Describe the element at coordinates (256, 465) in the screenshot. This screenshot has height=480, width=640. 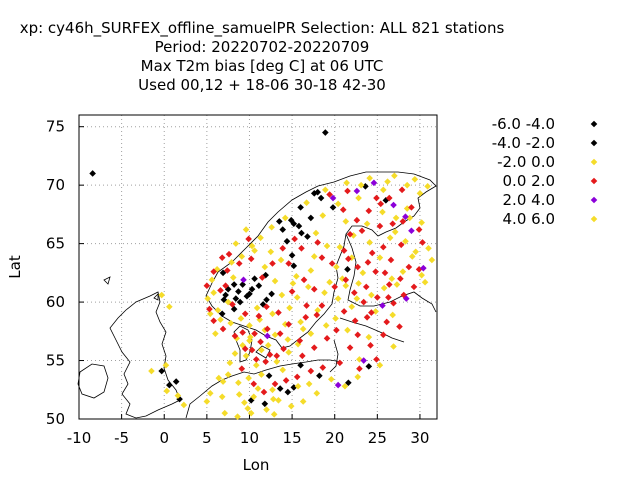
I see `x-axis-label: Lon` at that location.